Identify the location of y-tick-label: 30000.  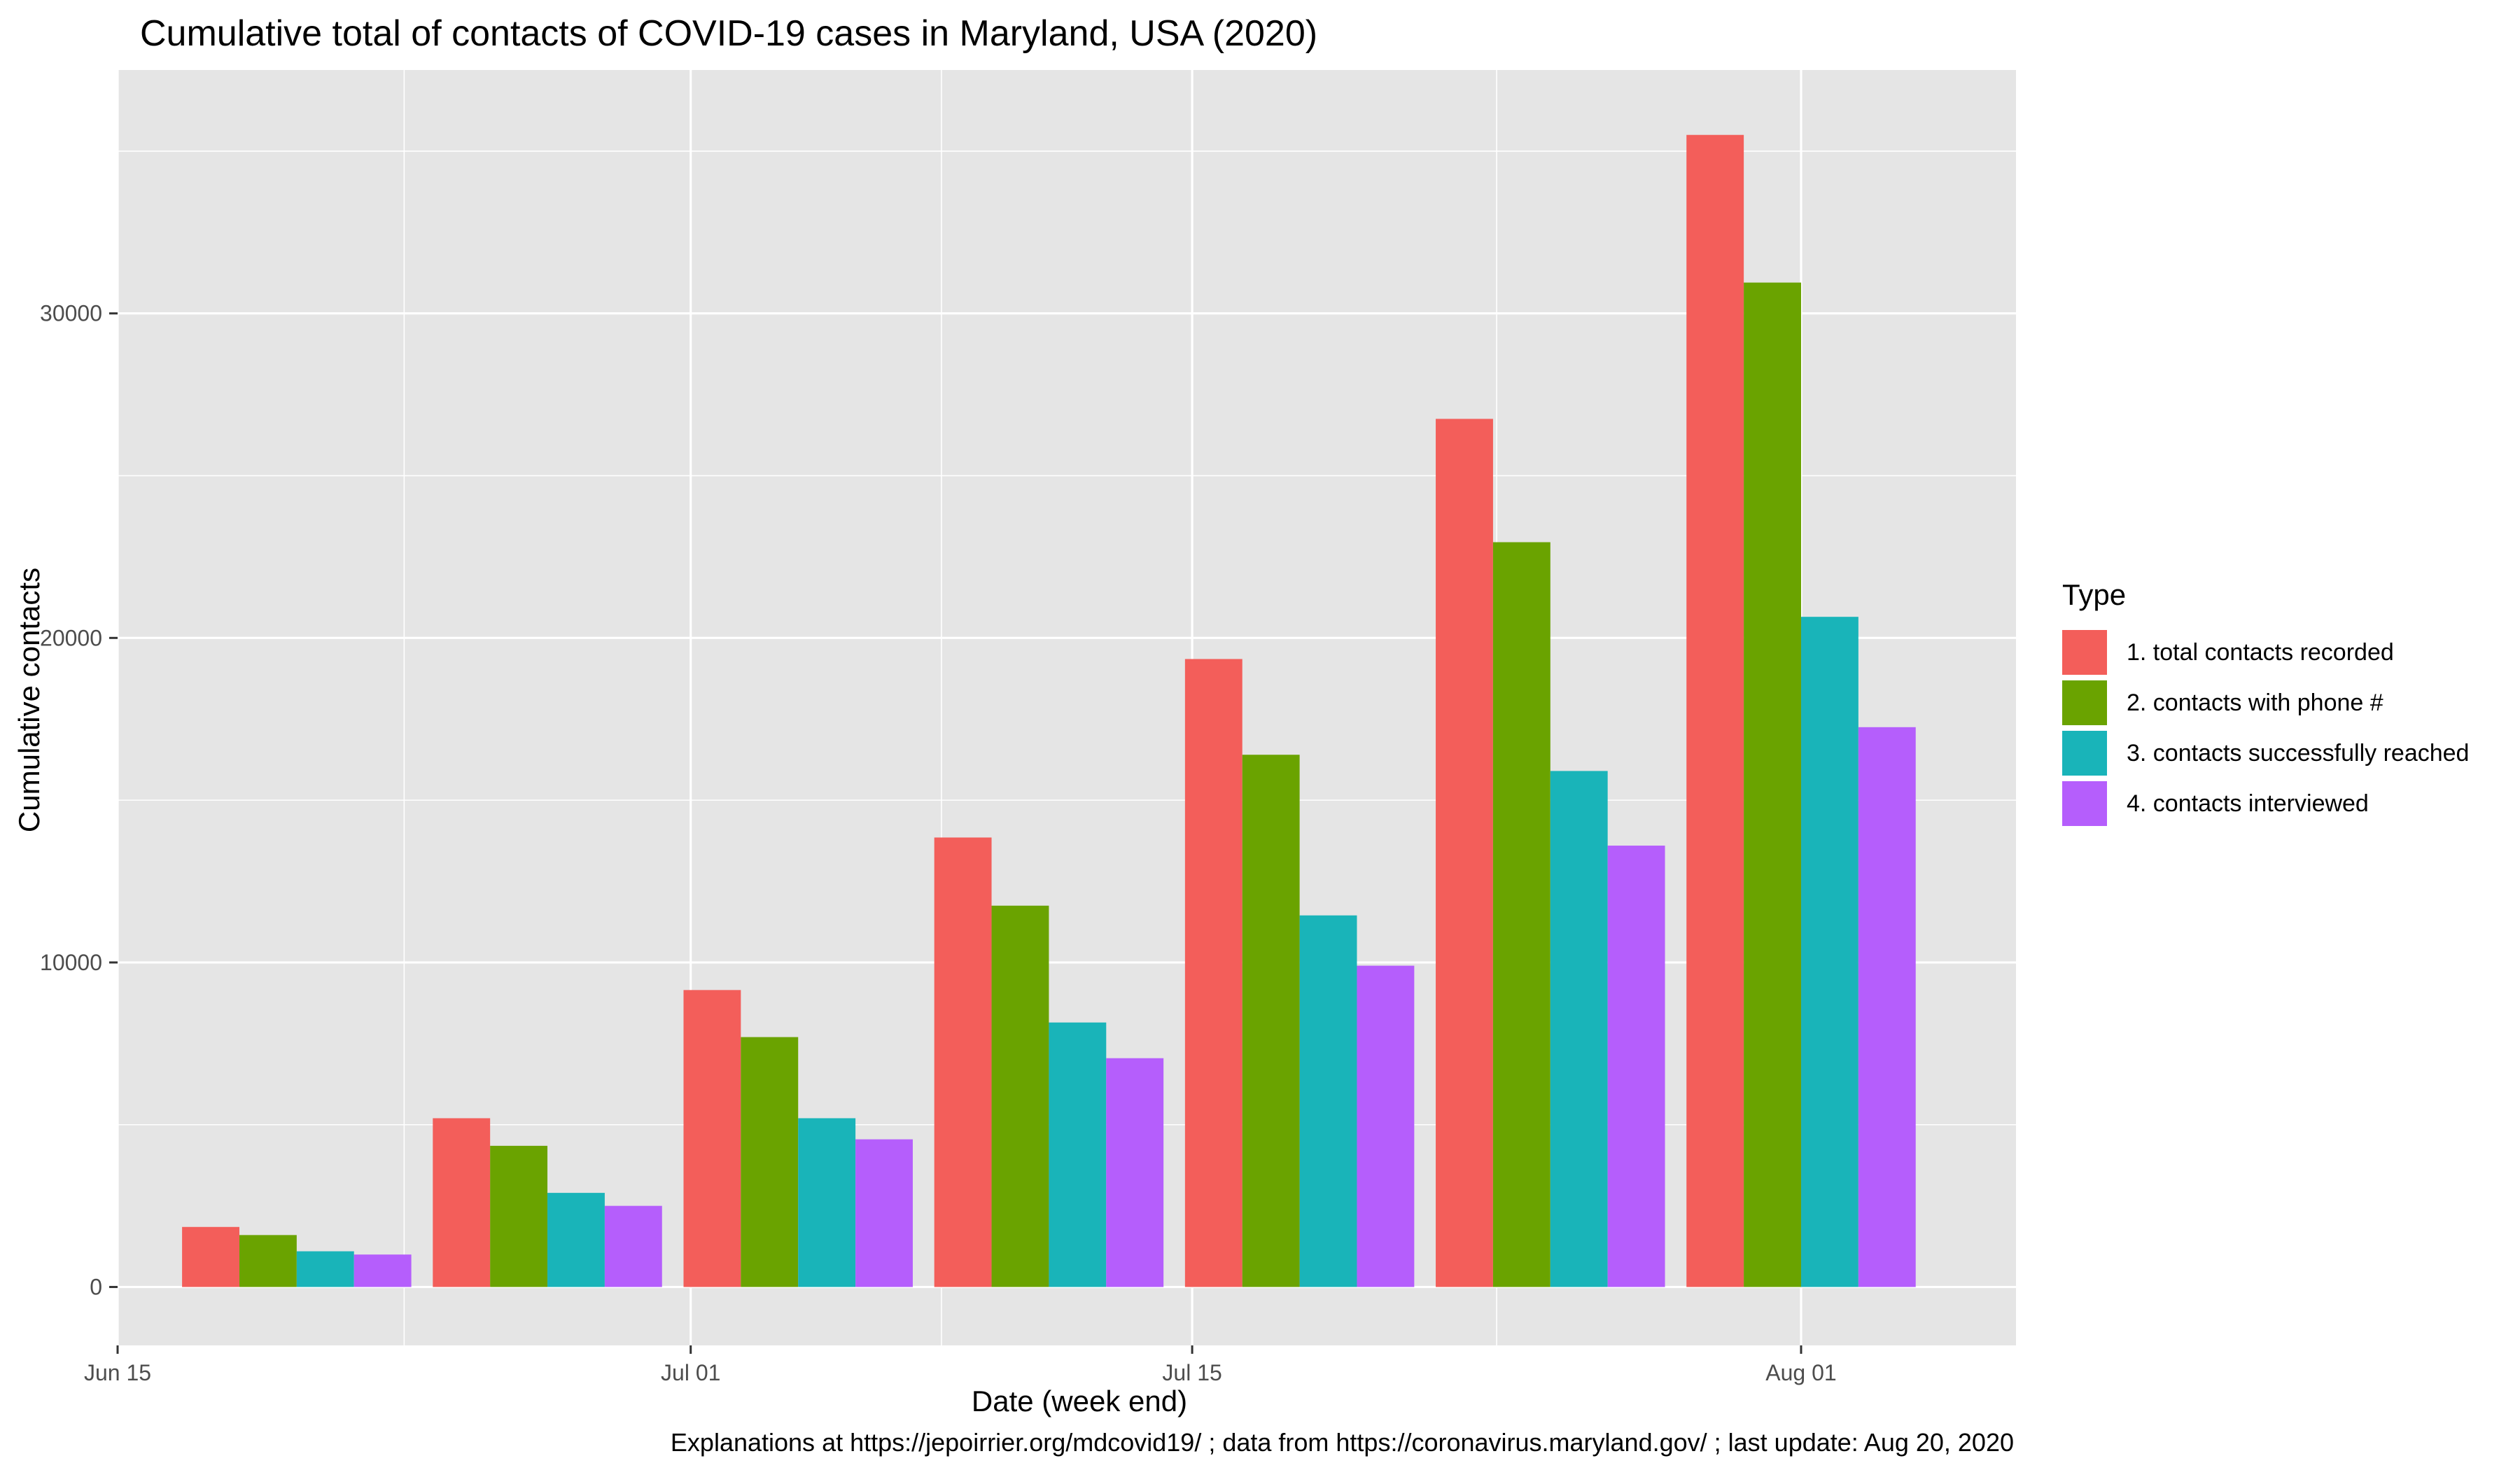
(71, 313).